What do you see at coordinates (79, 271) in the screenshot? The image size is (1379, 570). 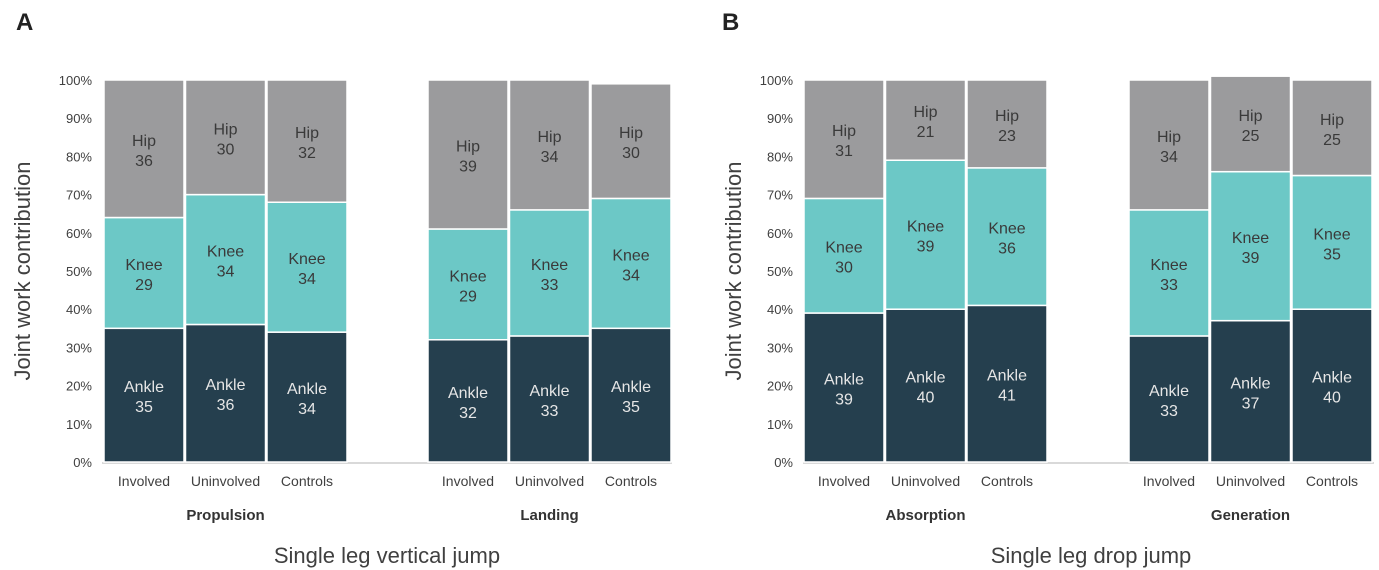 I see `y-tick-label-a: 50%` at bounding box center [79, 271].